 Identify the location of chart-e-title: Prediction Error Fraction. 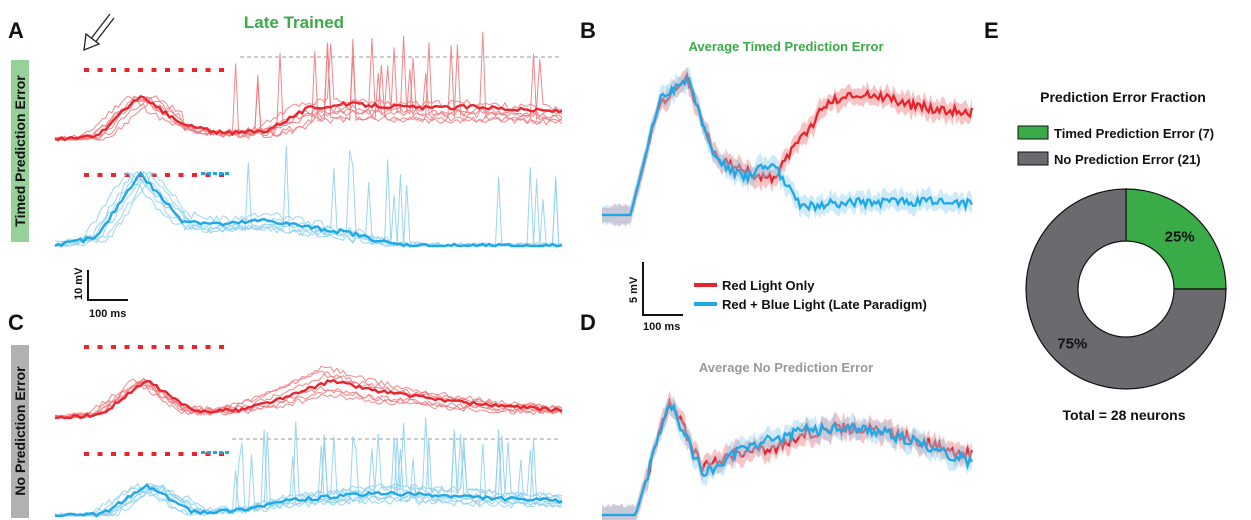
(1123, 97).